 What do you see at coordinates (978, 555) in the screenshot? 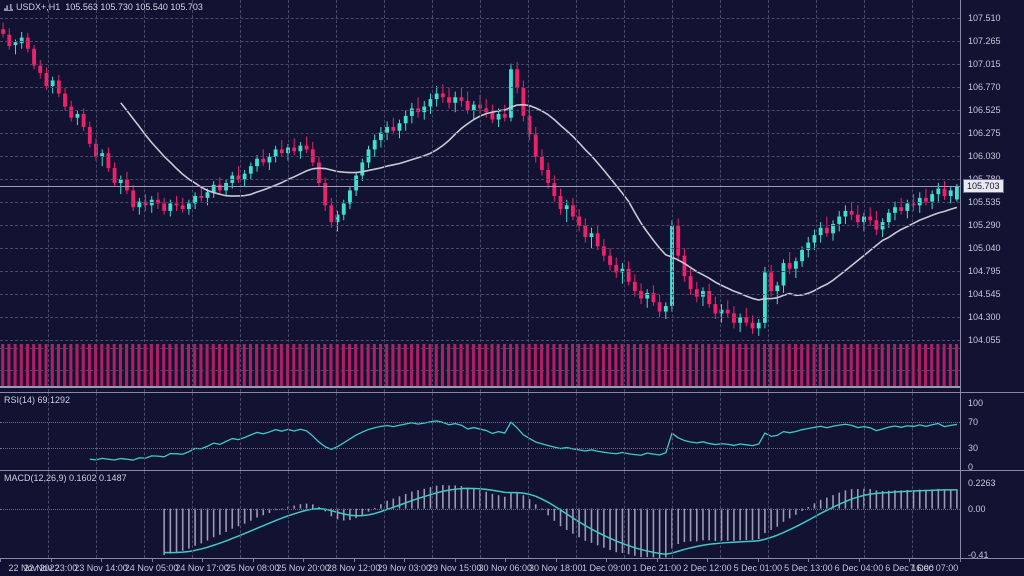
I see `macd-tick-label: -0.41` at bounding box center [978, 555].